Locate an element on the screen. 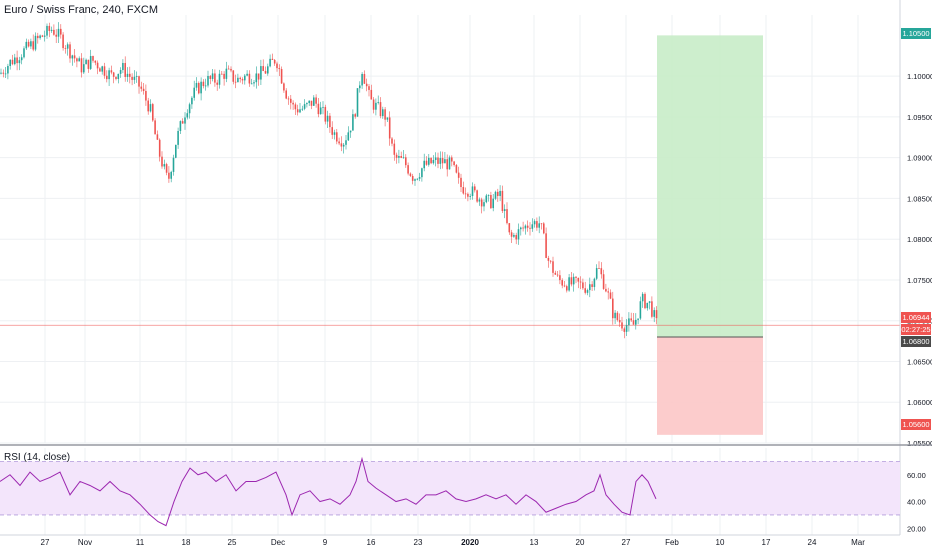 The image size is (932, 550). profit-zone is located at coordinates (710, 186).